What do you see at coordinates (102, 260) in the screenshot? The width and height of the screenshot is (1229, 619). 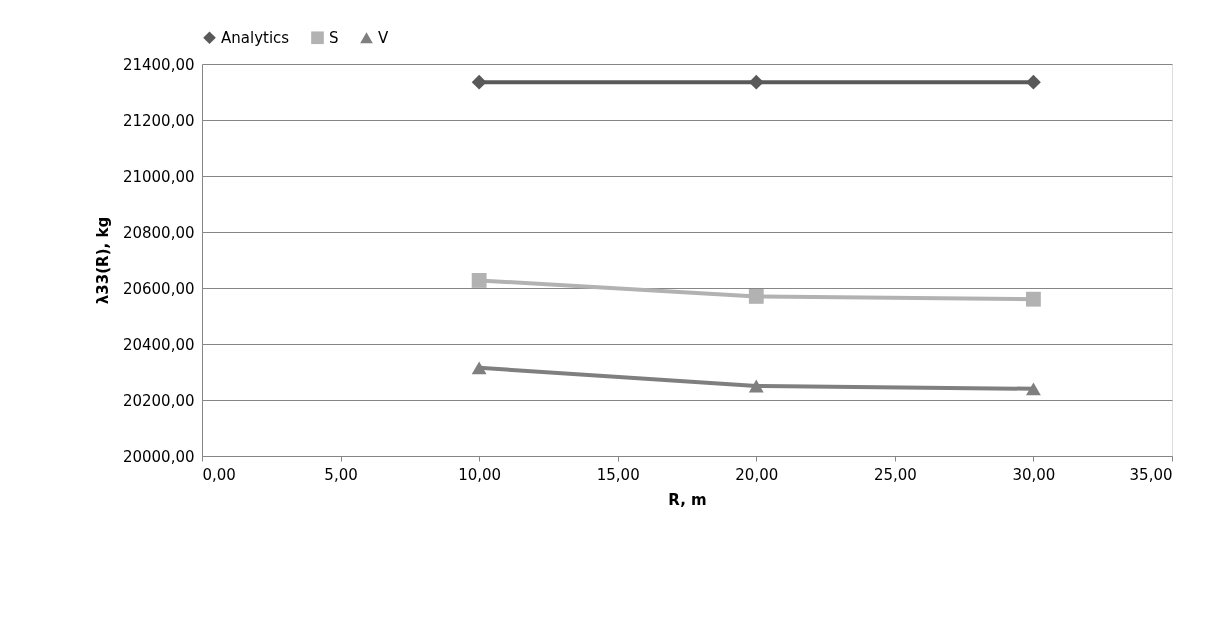 I see `y-axis-title: λ33(R), kg` at bounding box center [102, 260].